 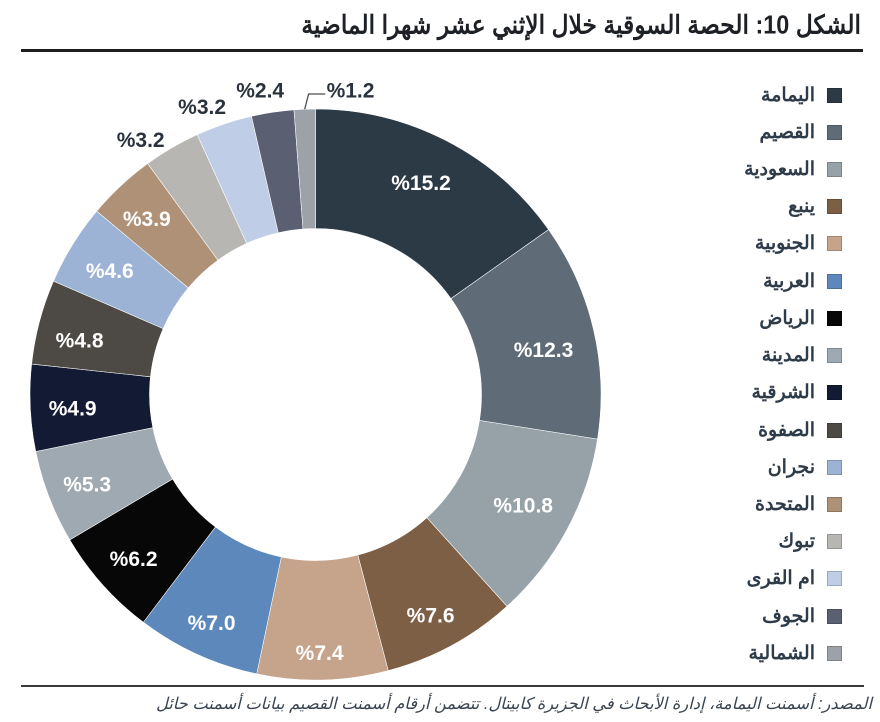 I want to click on svg-text: %4.9, so click(x=73, y=409).